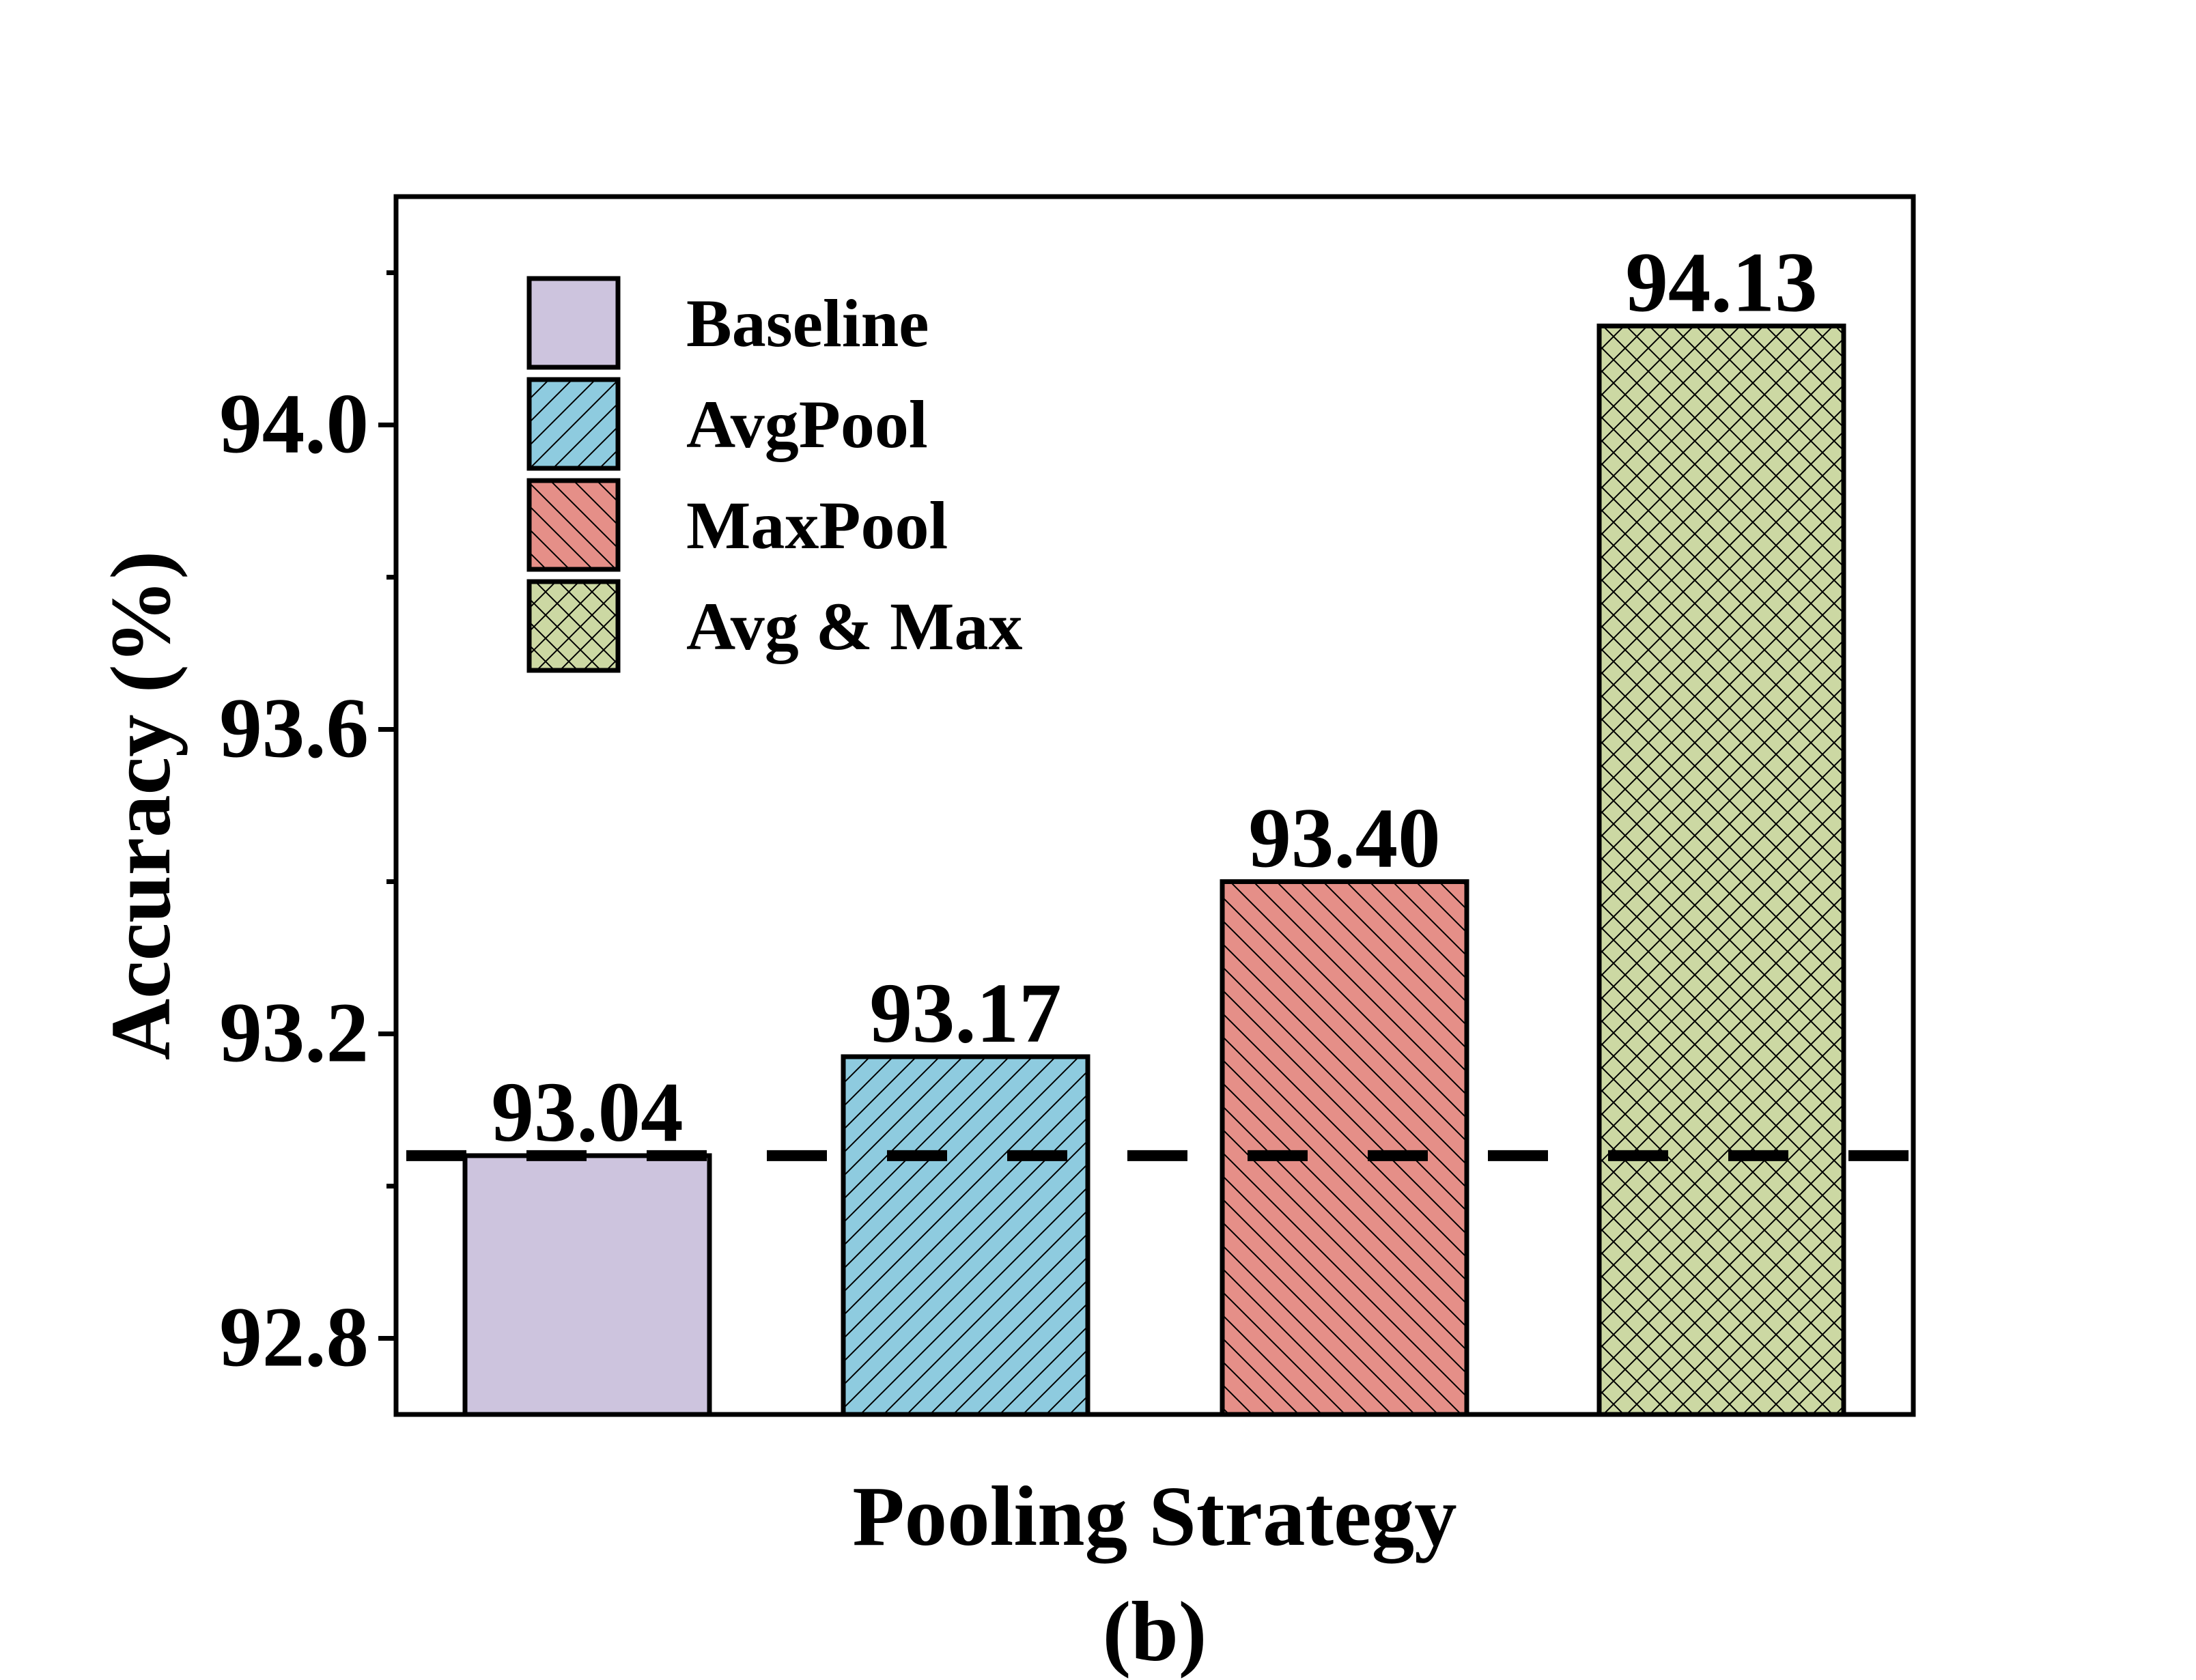  I want to click on y-tick-label: 94.0, so click(294, 425).